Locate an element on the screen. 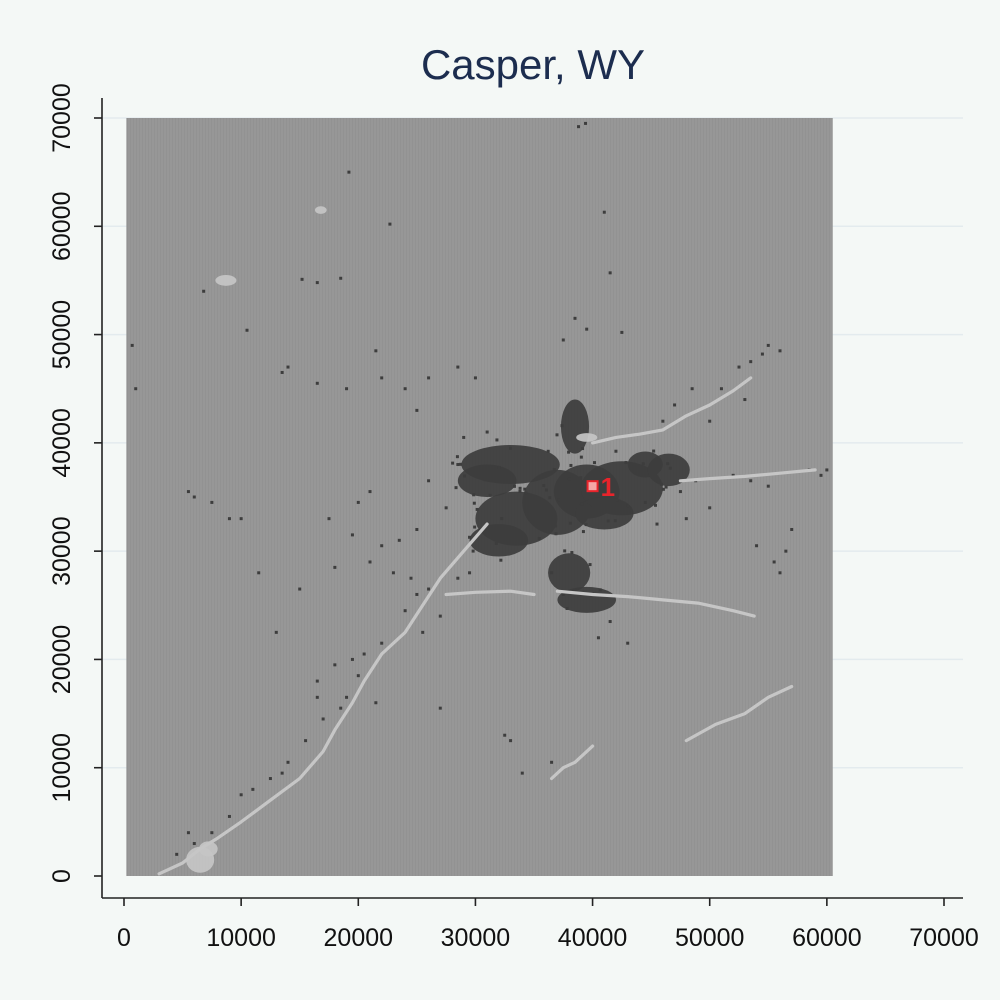 The width and height of the screenshot is (1000, 1000). y-tick-label: 30000 is located at coordinates (62, 551).